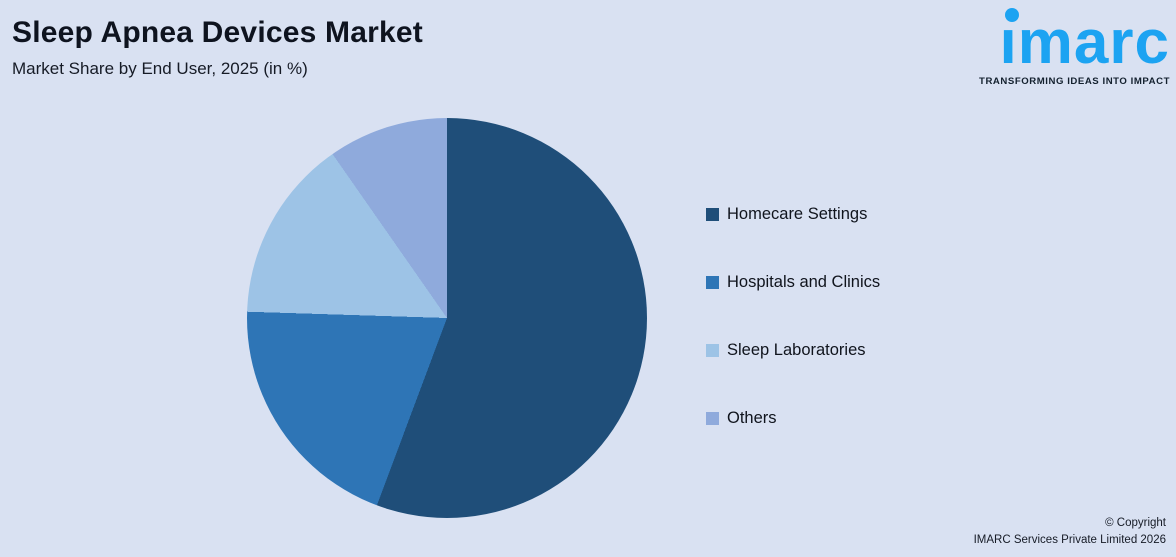 Image resolution: width=1176 pixels, height=557 pixels. Describe the element at coordinates (804, 281) in the screenshot. I see `legend-label: Hospitals and Clinics` at that location.